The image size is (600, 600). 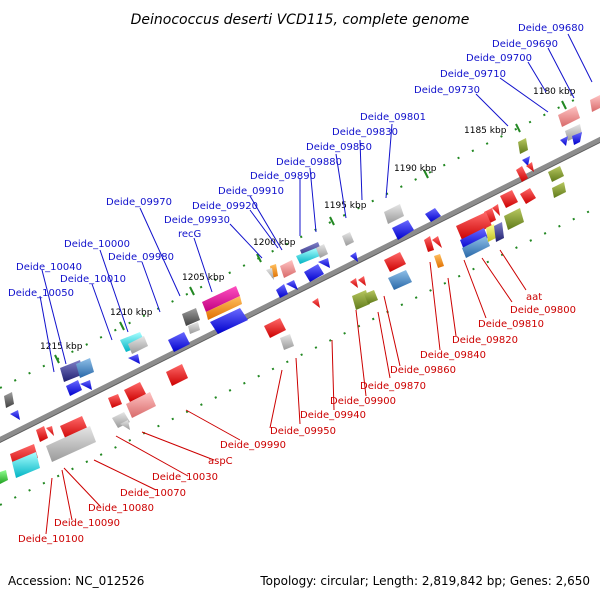 I want to click on gene-label: Deide_09930, so click(x=197, y=220).